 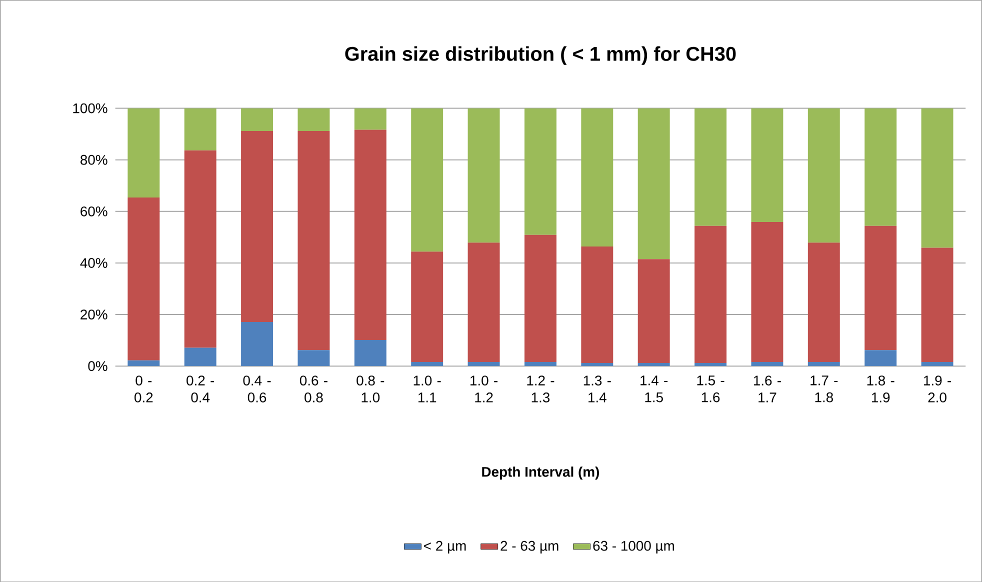 I want to click on x-tick-label: 1.8 - 1.9, so click(x=880, y=388).